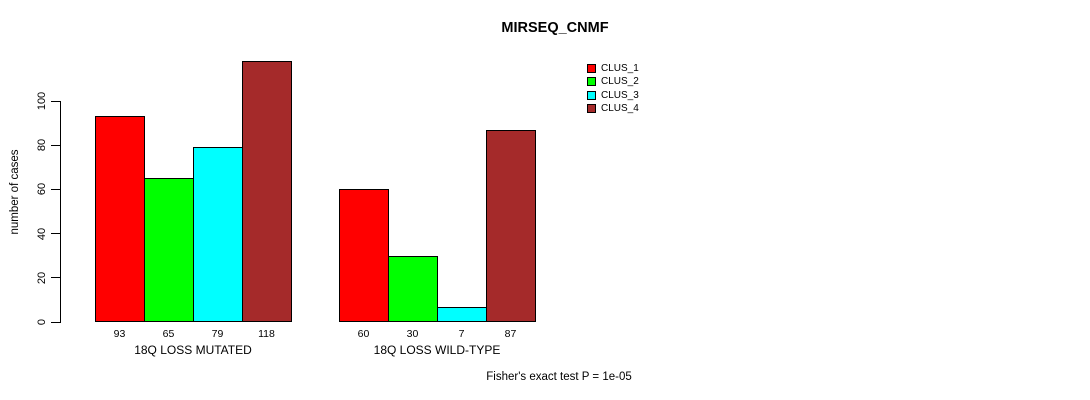 Image resolution: width=1090 pixels, height=400 pixels. I want to click on legend-item-clus_2: CLUS_2, so click(613, 81).